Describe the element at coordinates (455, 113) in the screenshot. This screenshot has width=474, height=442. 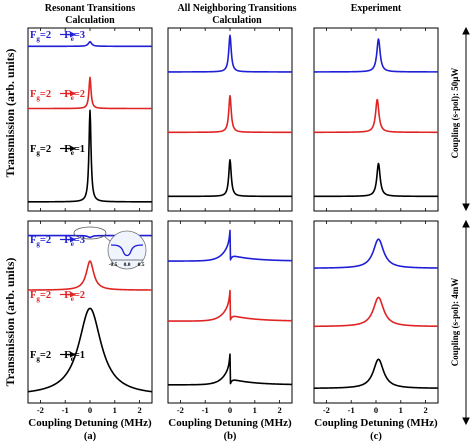
I see `row-label-top: Coupling (s-pol): 50μW` at that location.